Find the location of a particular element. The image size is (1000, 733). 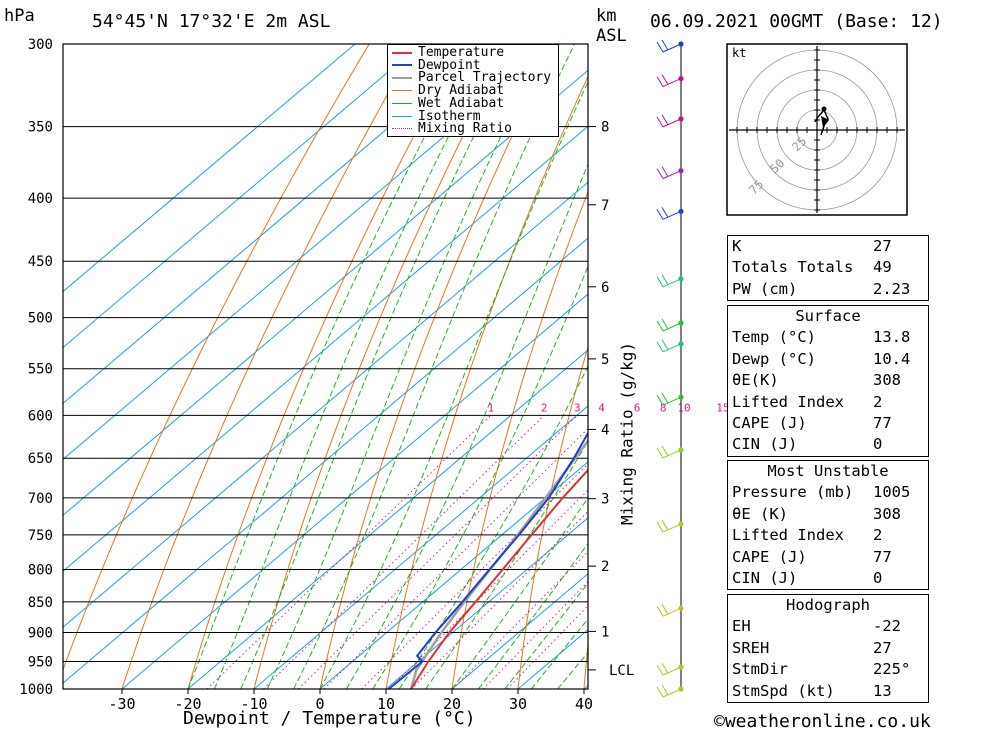

height-tick-label: 2 is located at coordinates (605, 567).